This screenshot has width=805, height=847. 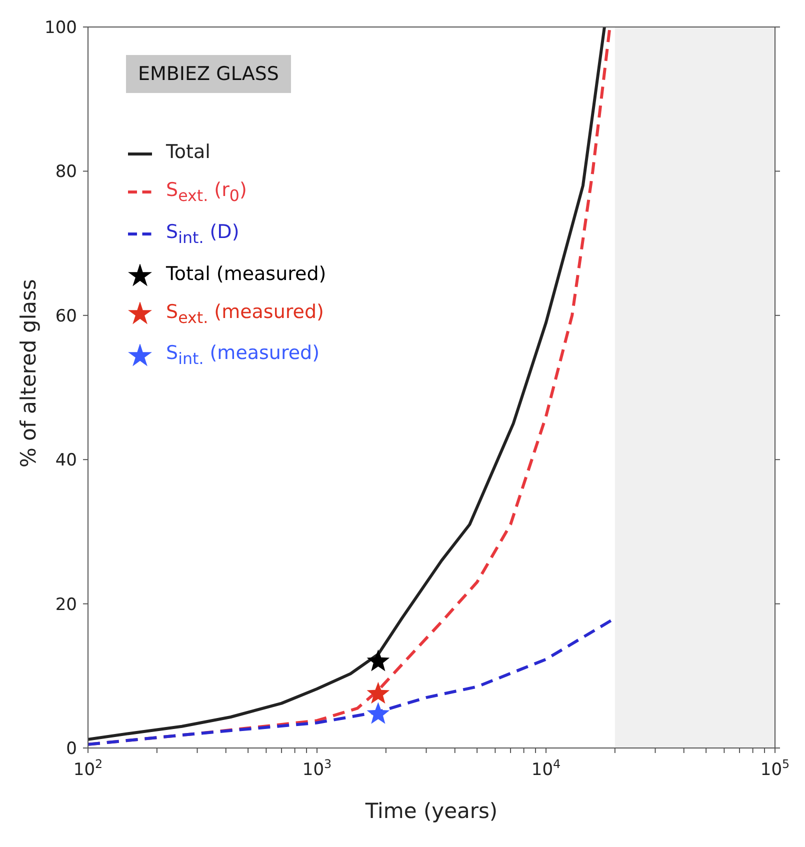 I want to click on x-tick-label: 10$^{4}$, so click(x=546, y=768).